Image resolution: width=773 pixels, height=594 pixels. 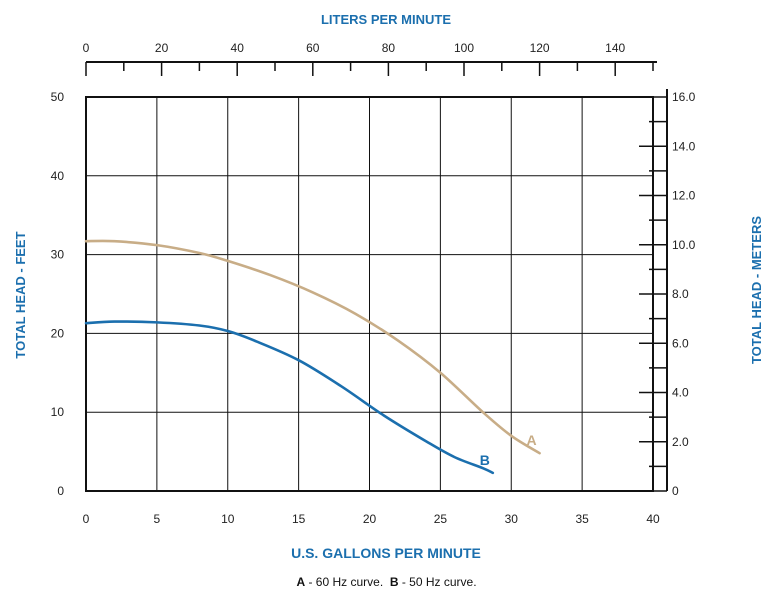 What do you see at coordinates (389, 48) in the screenshot?
I see `top-tick-label: 80` at bounding box center [389, 48].